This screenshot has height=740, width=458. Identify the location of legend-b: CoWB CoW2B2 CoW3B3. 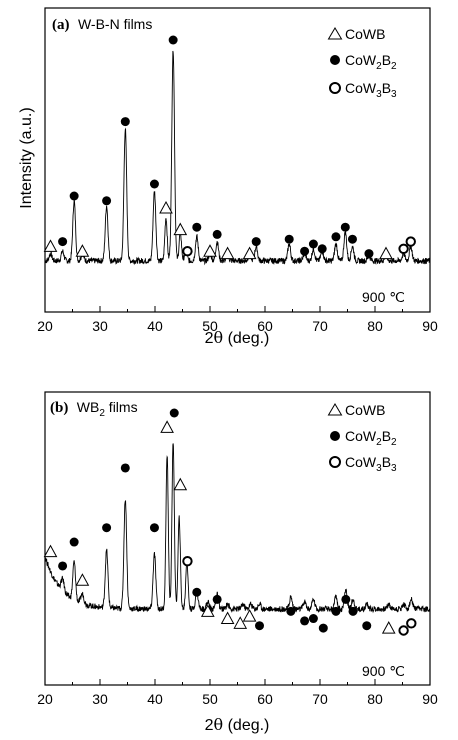
(362, 438).